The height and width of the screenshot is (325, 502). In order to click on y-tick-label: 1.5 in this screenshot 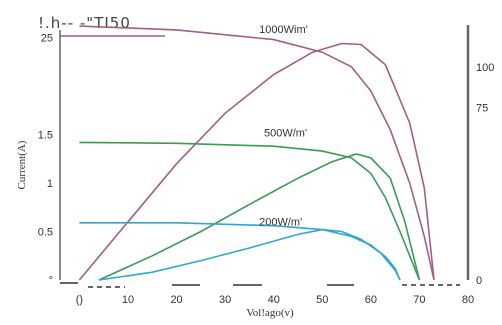, I will do `click(45, 136)`.